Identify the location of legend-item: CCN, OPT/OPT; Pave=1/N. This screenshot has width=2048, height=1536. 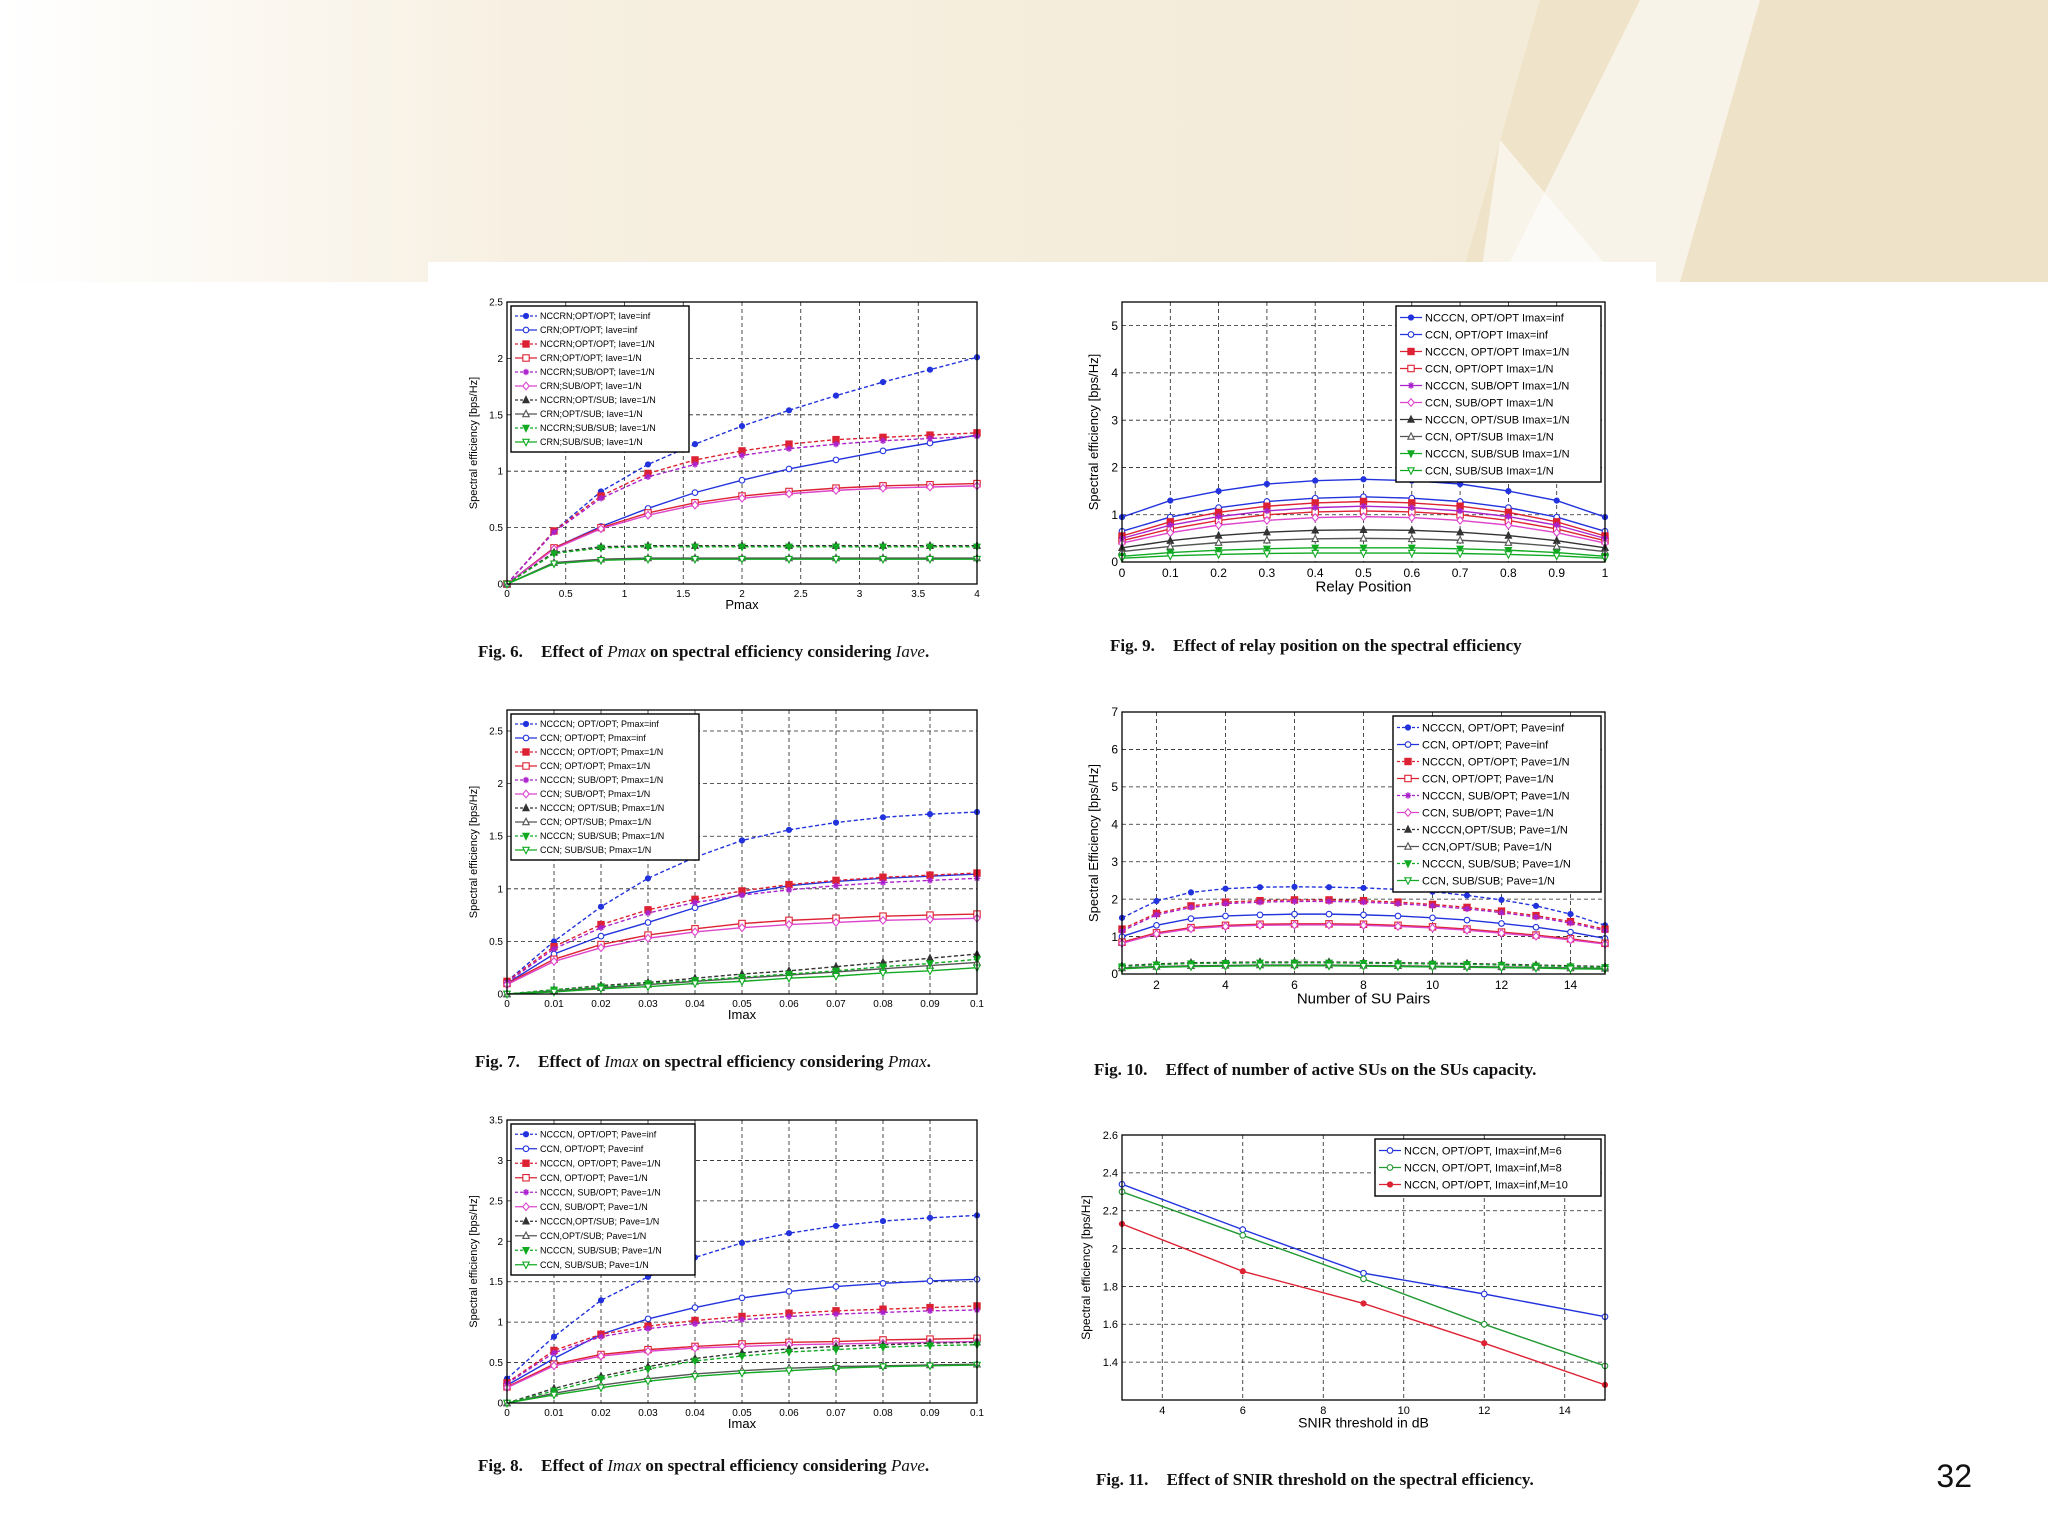
(581, 1178).